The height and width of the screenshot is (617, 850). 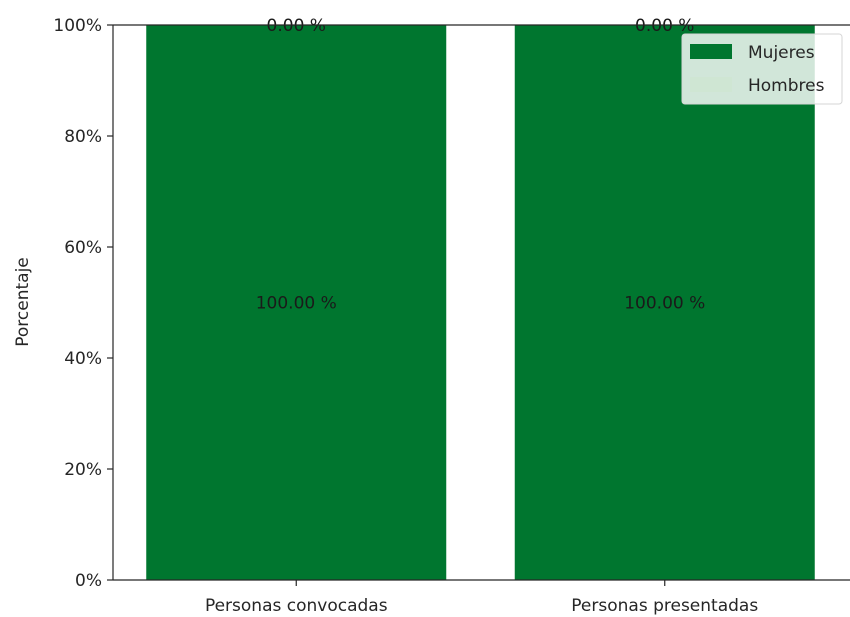 I want to click on legend-label-mujeres: Mujeres, so click(x=781, y=53).